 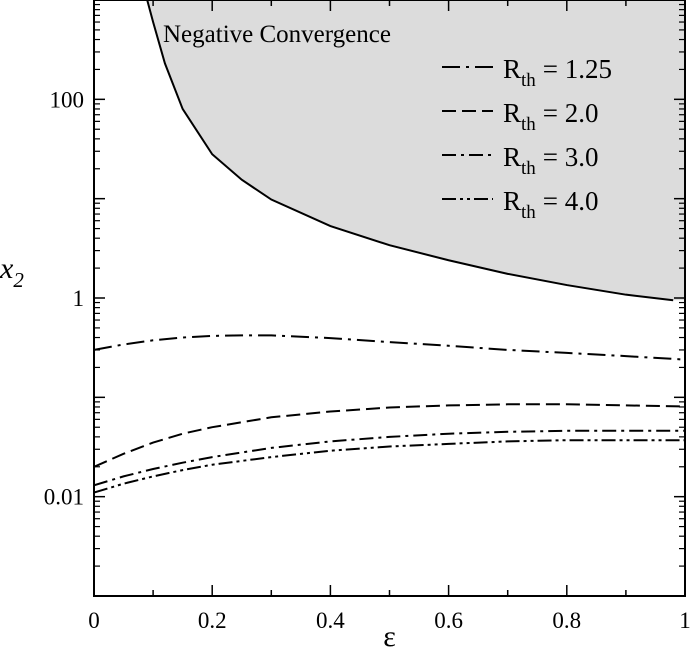 I want to click on y-axis-title: x2, so click(x=12, y=272).